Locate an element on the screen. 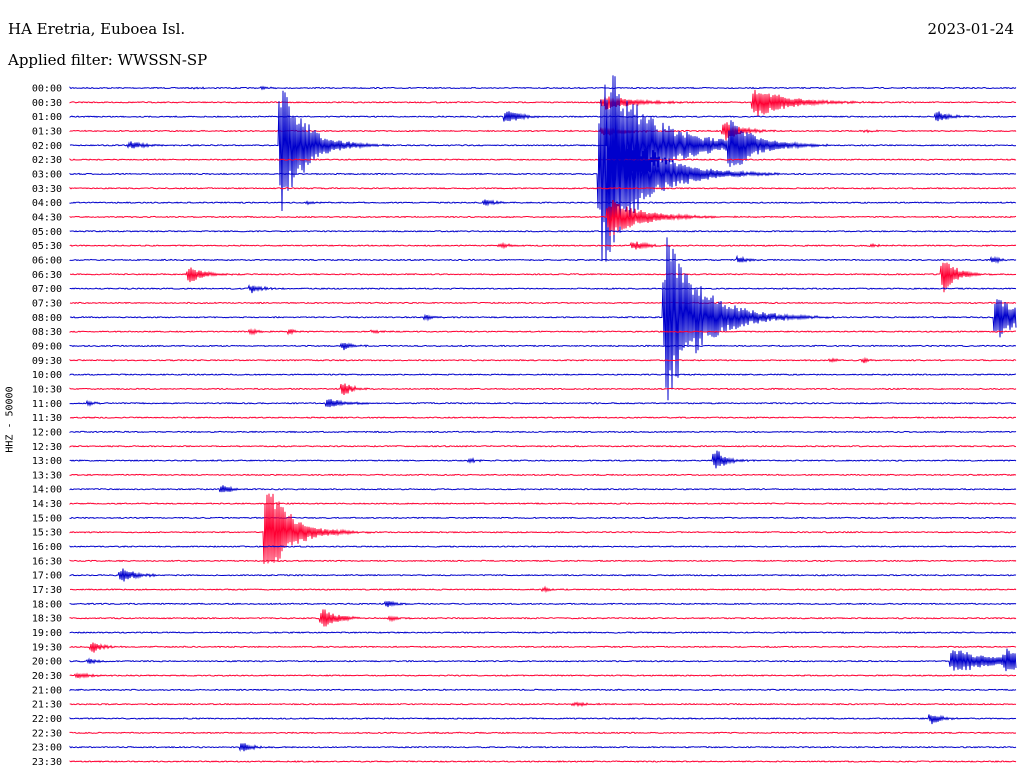 The image size is (1024, 780). time-tick-label: 23:30 is located at coordinates (47, 762).